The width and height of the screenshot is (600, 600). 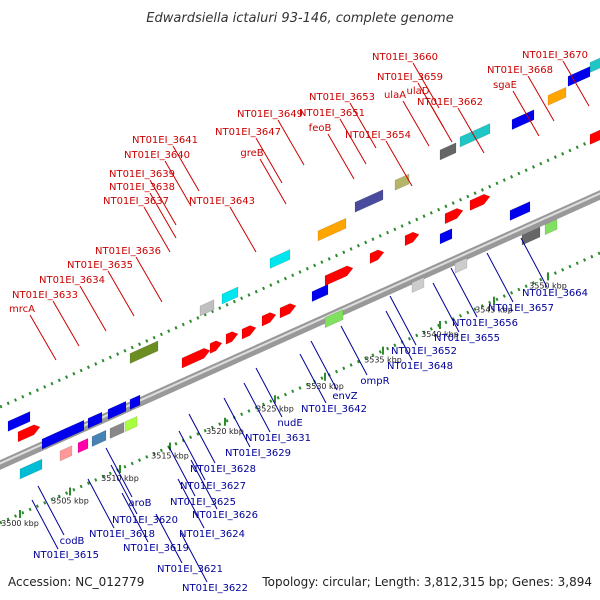 I want to click on gene-label-bottom: NT01EI_3626, so click(x=225, y=515).